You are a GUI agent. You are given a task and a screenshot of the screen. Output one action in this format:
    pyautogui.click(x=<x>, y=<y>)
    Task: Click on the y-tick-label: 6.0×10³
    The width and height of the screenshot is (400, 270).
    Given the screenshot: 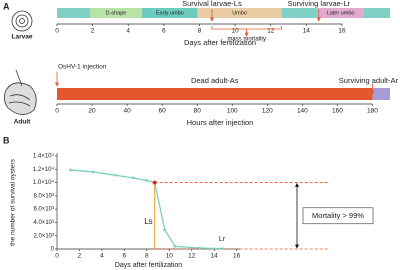 What is the action you would take?
    pyautogui.click(x=43, y=210)
    